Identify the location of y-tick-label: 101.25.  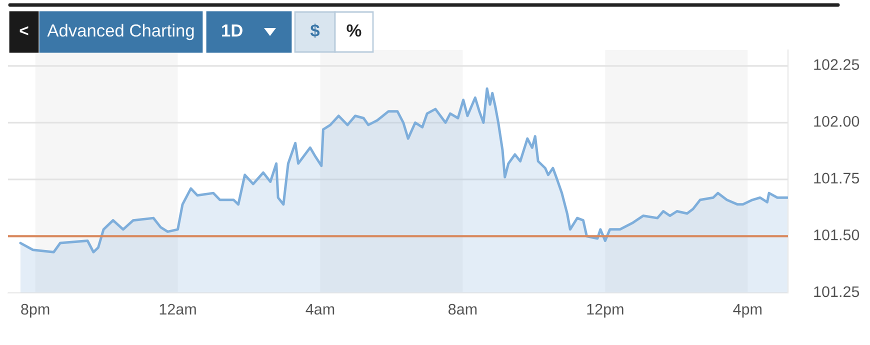
(837, 292).